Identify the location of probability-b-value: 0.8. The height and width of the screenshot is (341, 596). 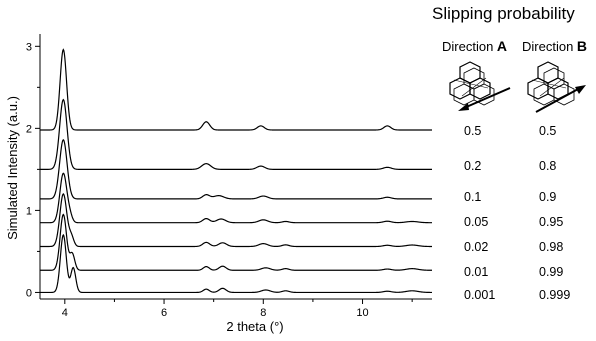
(548, 166).